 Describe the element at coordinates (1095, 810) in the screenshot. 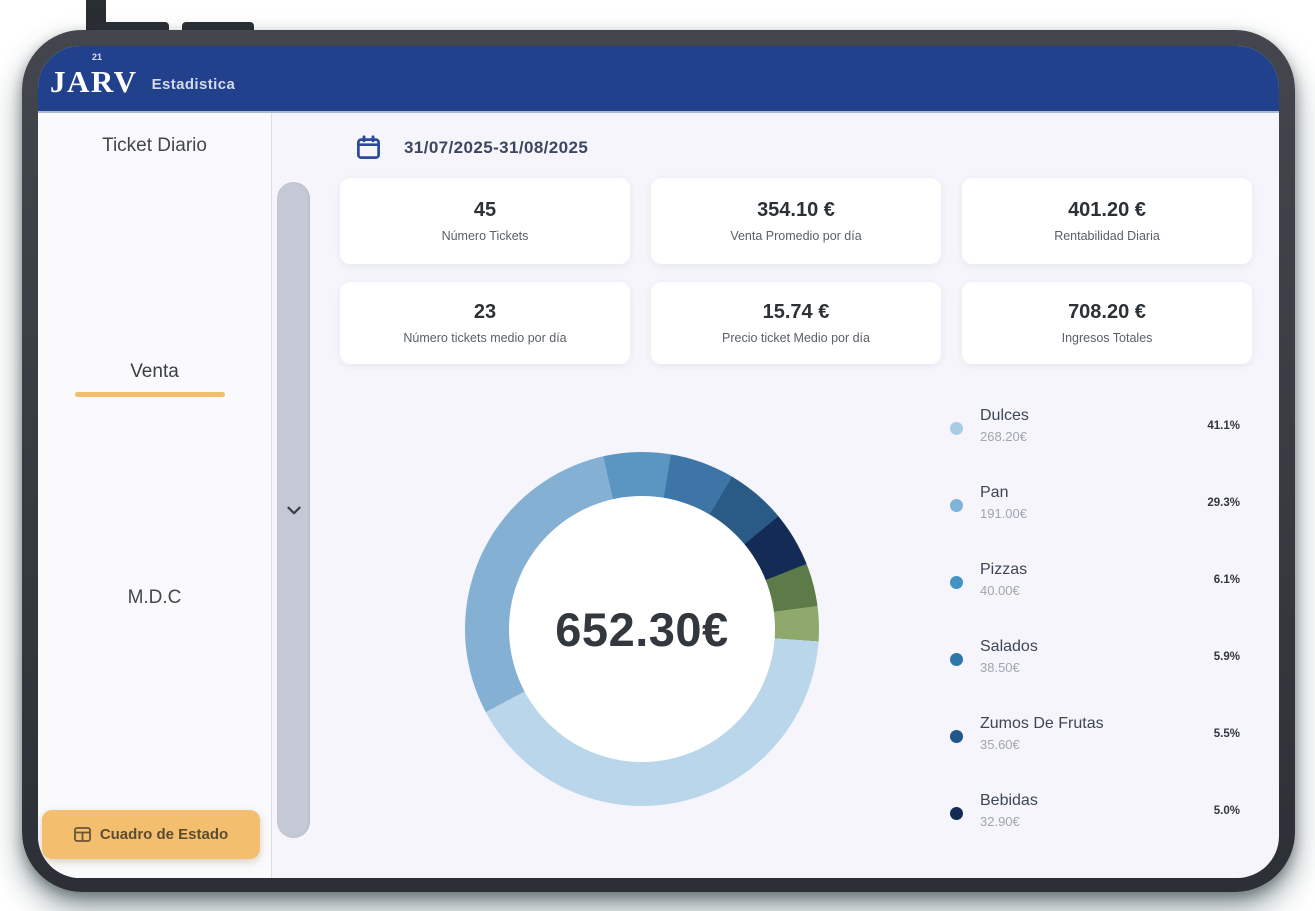

I see `legend-item: Bebidas 32.90€ 5.0%` at that location.